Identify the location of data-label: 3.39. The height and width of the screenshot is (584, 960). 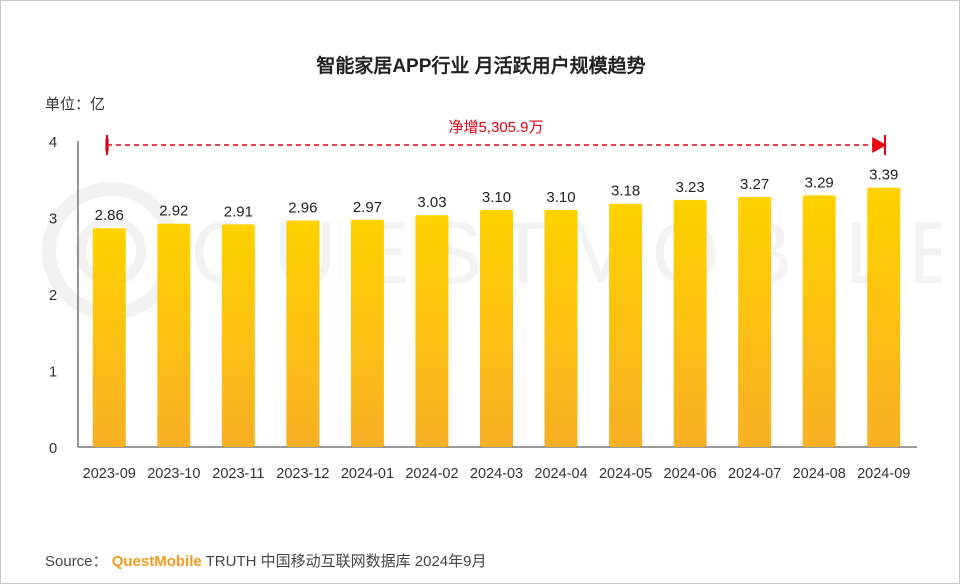
(883, 175).